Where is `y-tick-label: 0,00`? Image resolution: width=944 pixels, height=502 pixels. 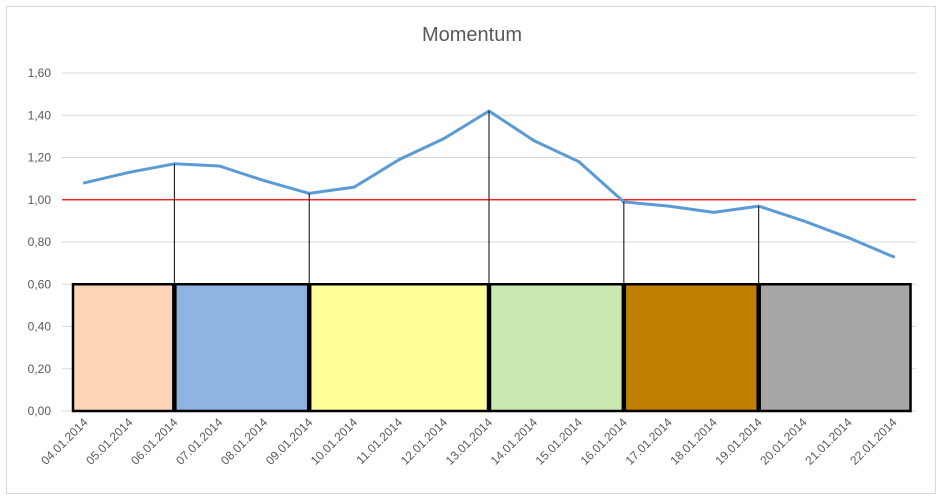
y-tick-label: 0,00 is located at coordinates (40, 411).